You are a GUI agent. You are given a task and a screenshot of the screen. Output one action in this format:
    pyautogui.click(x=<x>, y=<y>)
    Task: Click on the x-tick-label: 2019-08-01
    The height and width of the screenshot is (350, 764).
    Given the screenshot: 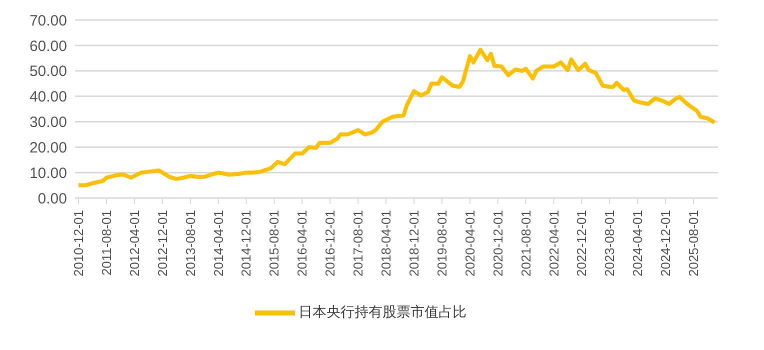 What is the action you would take?
    pyautogui.click(x=442, y=243)
    